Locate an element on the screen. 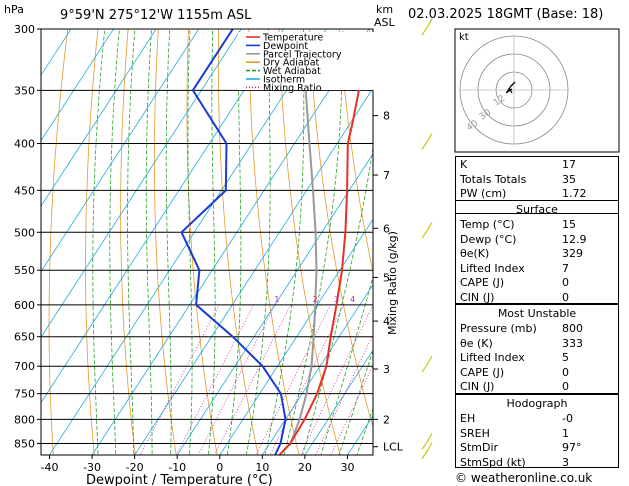 Image resolution: width=629 pixels, height=486 pixels. pressure-tick-label: 700 is located at coordinates (24, 366).